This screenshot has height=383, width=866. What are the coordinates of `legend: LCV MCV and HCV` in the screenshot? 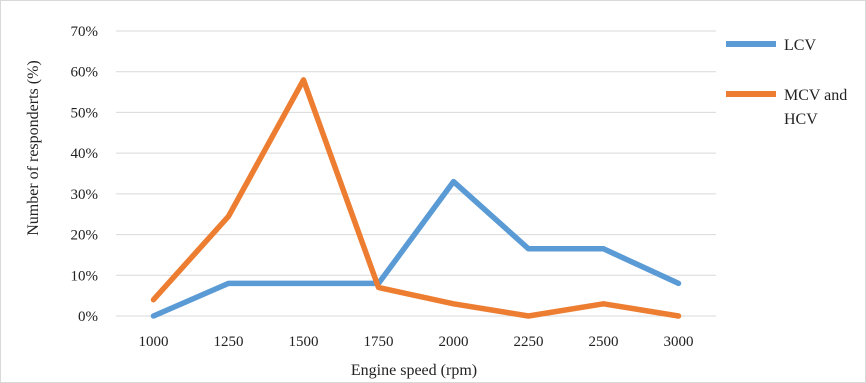 It's located at (788, 82).